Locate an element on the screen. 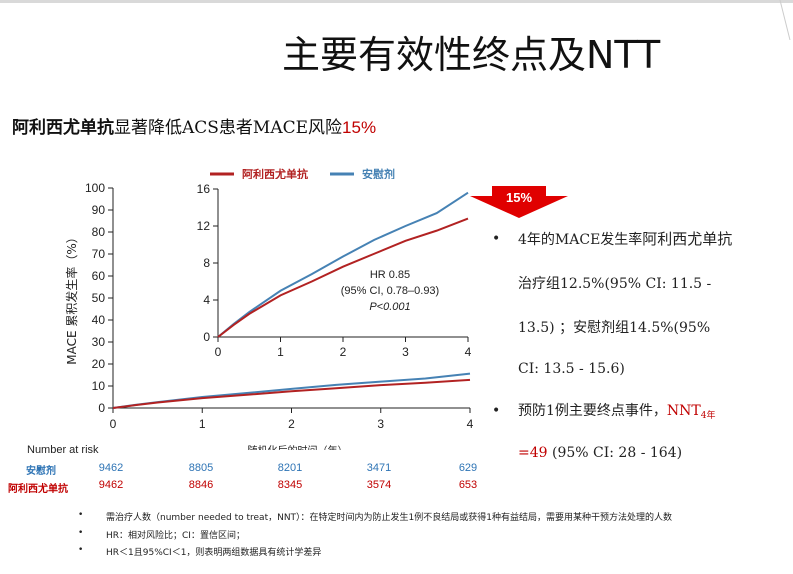 The width and height of the screenshot is (793, 574). series-line-main is located at coordinates (291, 393).